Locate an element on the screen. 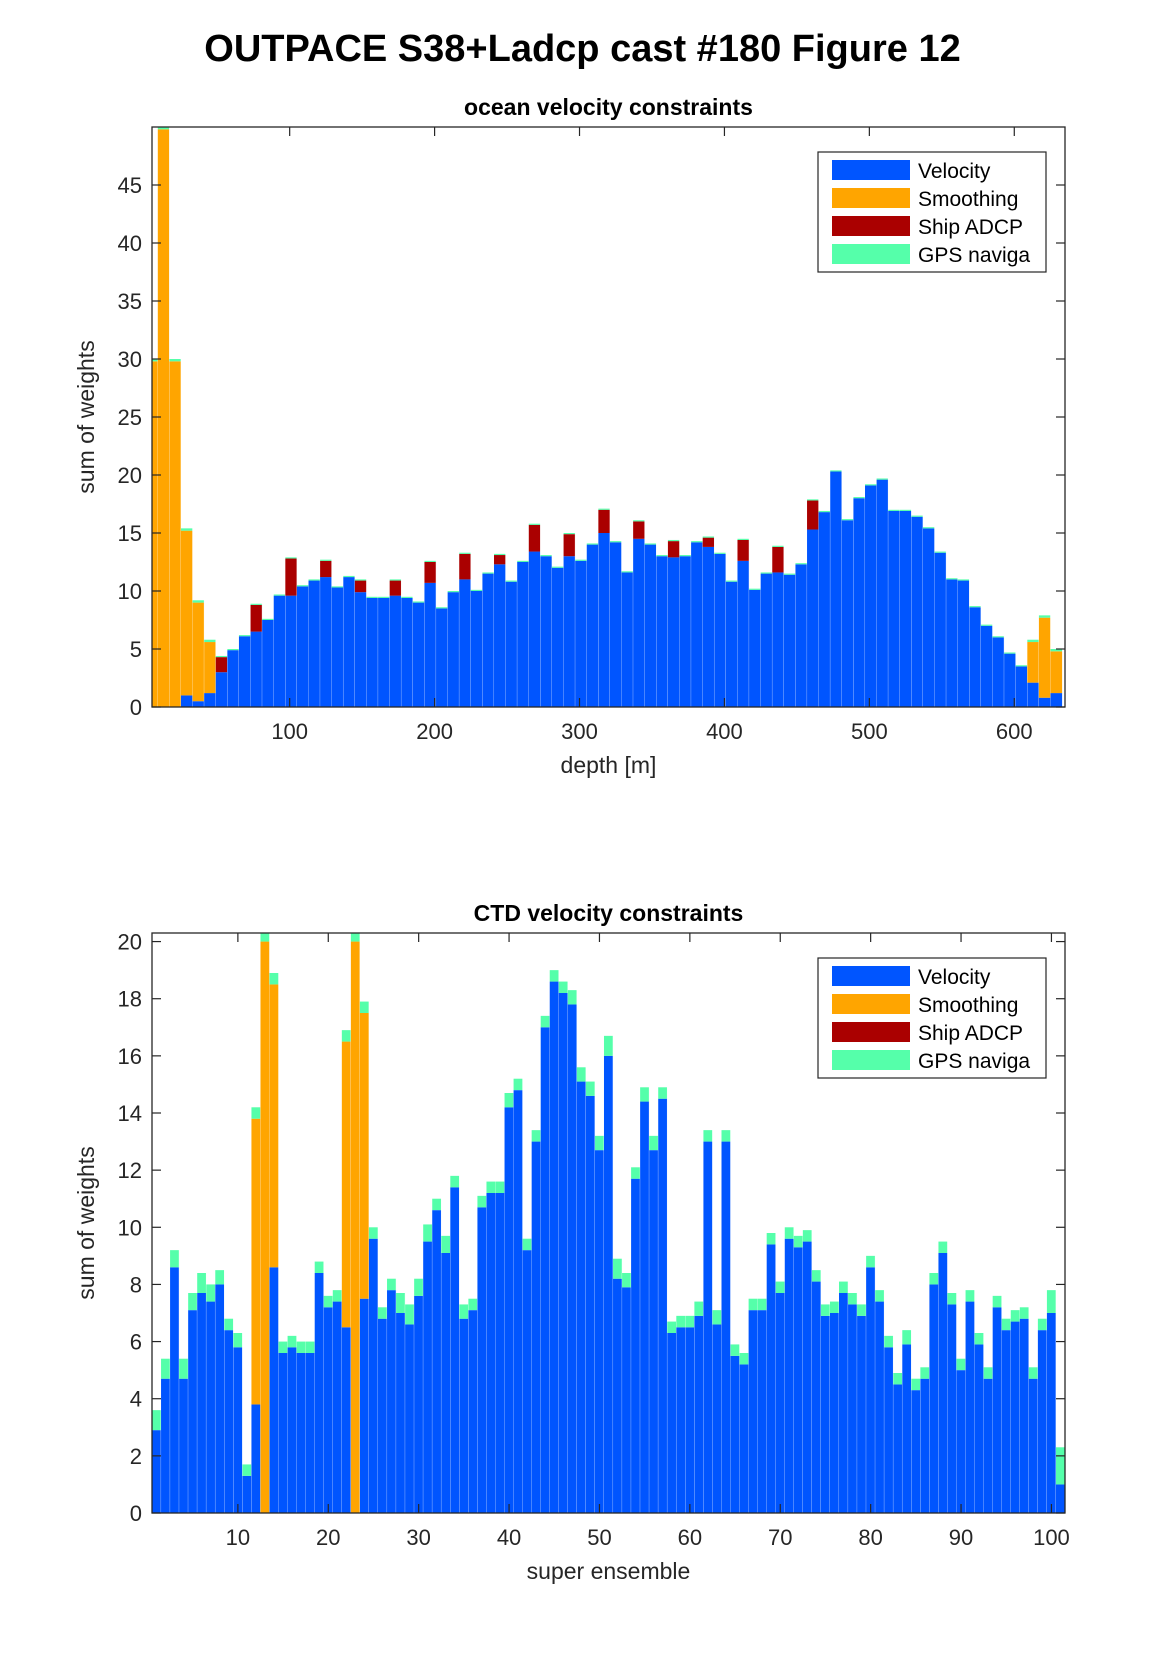 The image size is (1165, 1679). y-tick-label: 8 is located at coordinates (136, 1284).